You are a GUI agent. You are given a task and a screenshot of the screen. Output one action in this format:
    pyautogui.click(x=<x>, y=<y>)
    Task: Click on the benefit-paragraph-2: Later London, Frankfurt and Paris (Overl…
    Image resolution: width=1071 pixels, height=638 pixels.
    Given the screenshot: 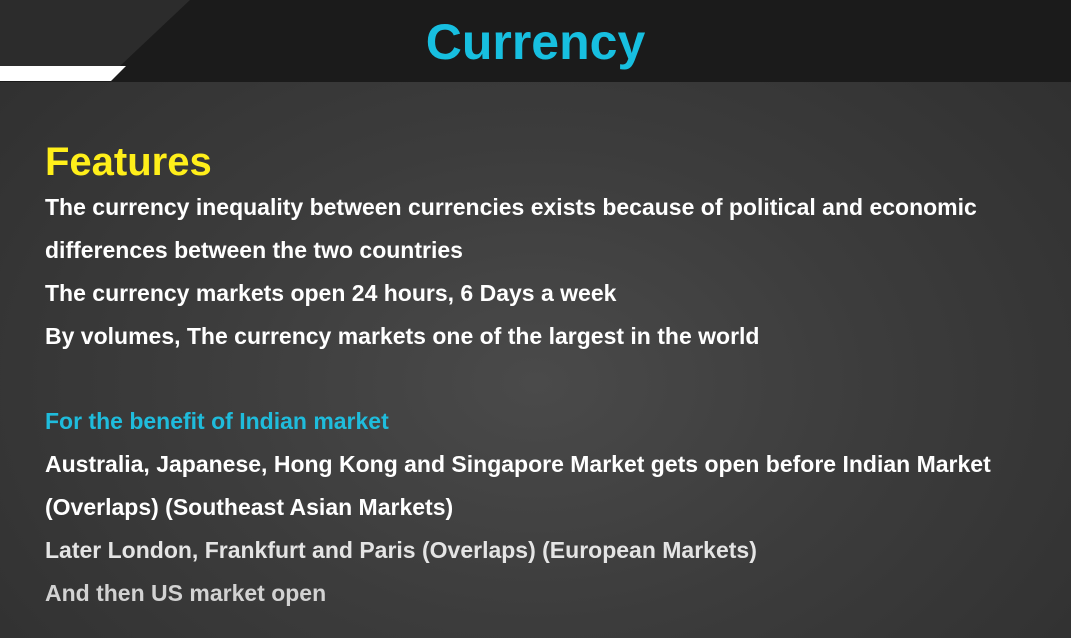 What is the action you would take?
    pyautogui.click(x=401, y=550)
    